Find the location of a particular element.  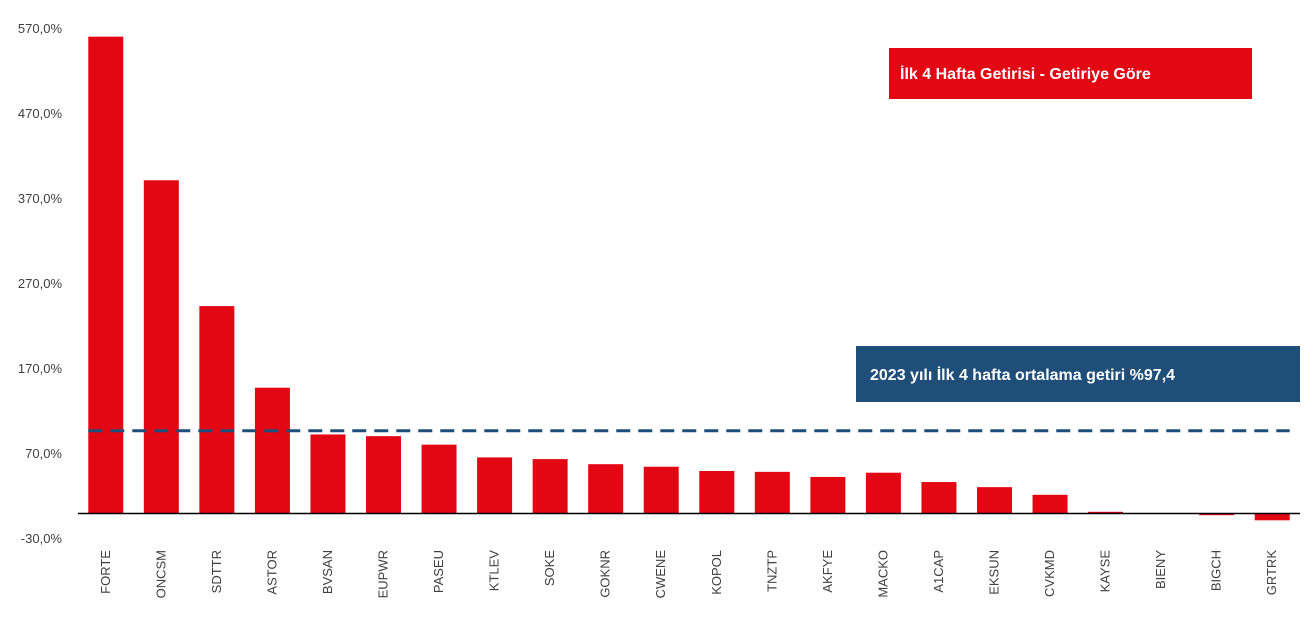

x-tick-label: PASEU is located at coordinates (438, 571).